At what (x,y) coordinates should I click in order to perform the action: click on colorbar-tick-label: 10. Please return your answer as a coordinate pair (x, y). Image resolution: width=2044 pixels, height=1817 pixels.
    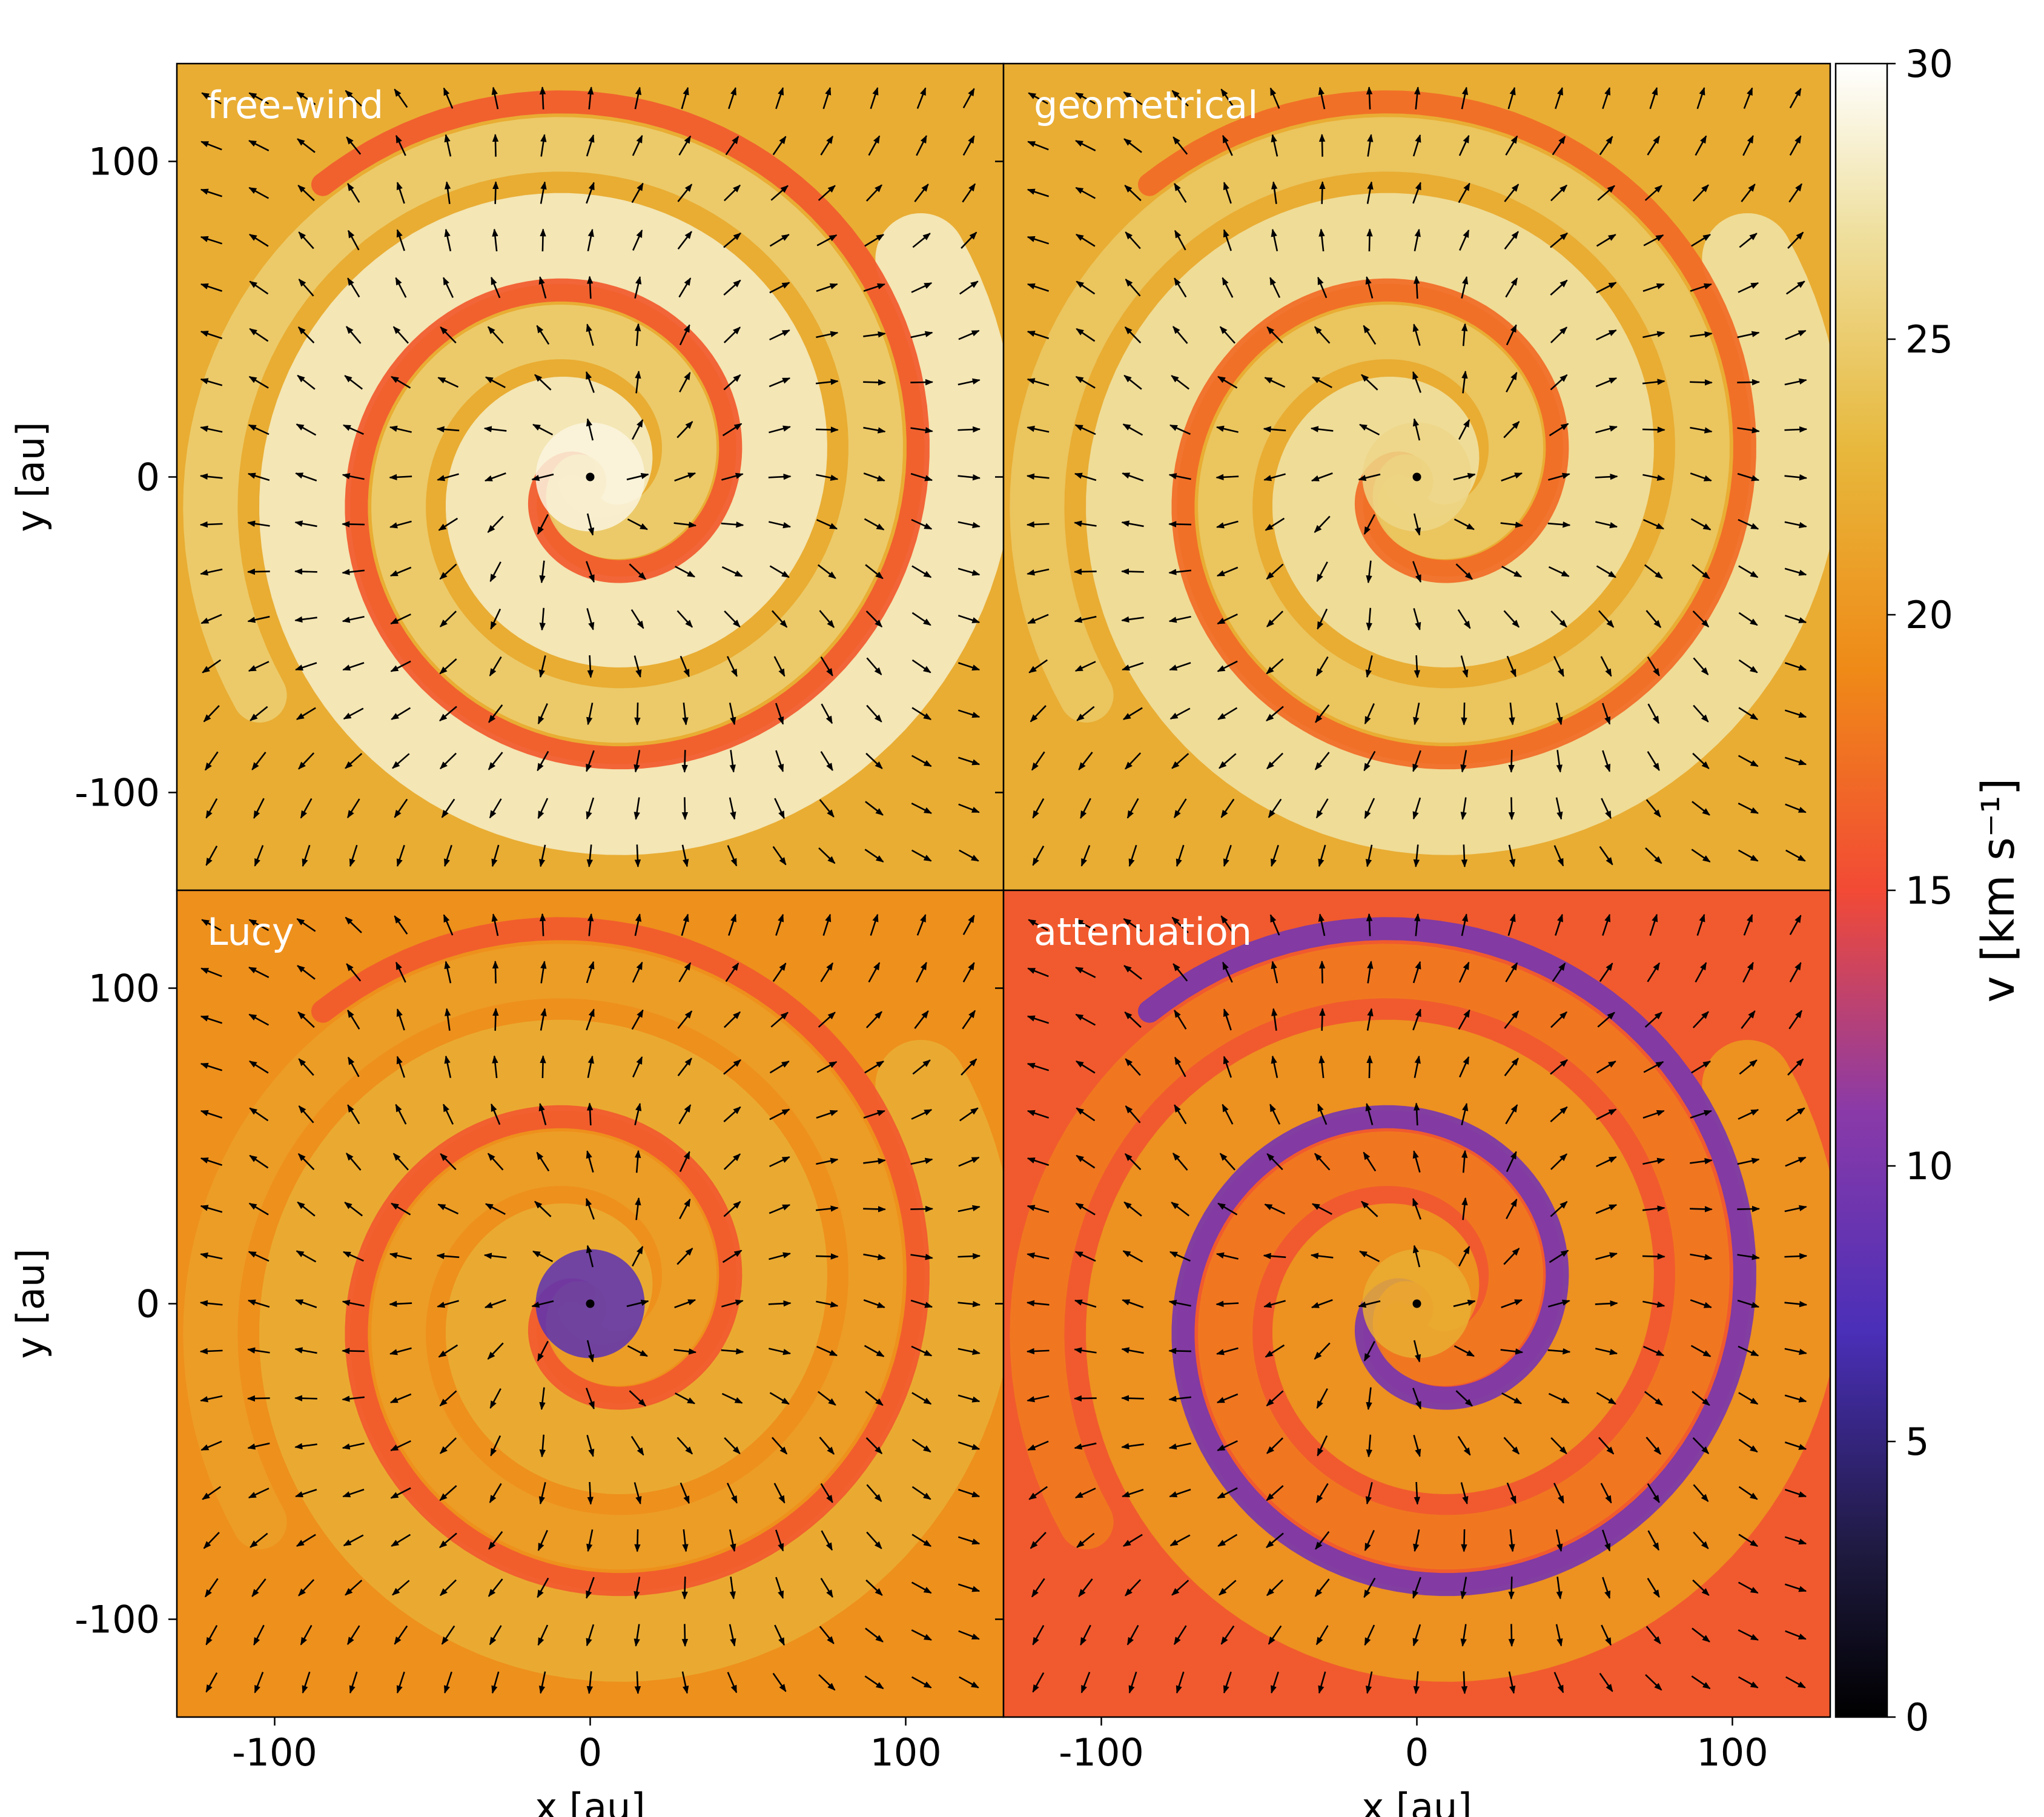
    Looking at the image, I should click on (1929, 1166).